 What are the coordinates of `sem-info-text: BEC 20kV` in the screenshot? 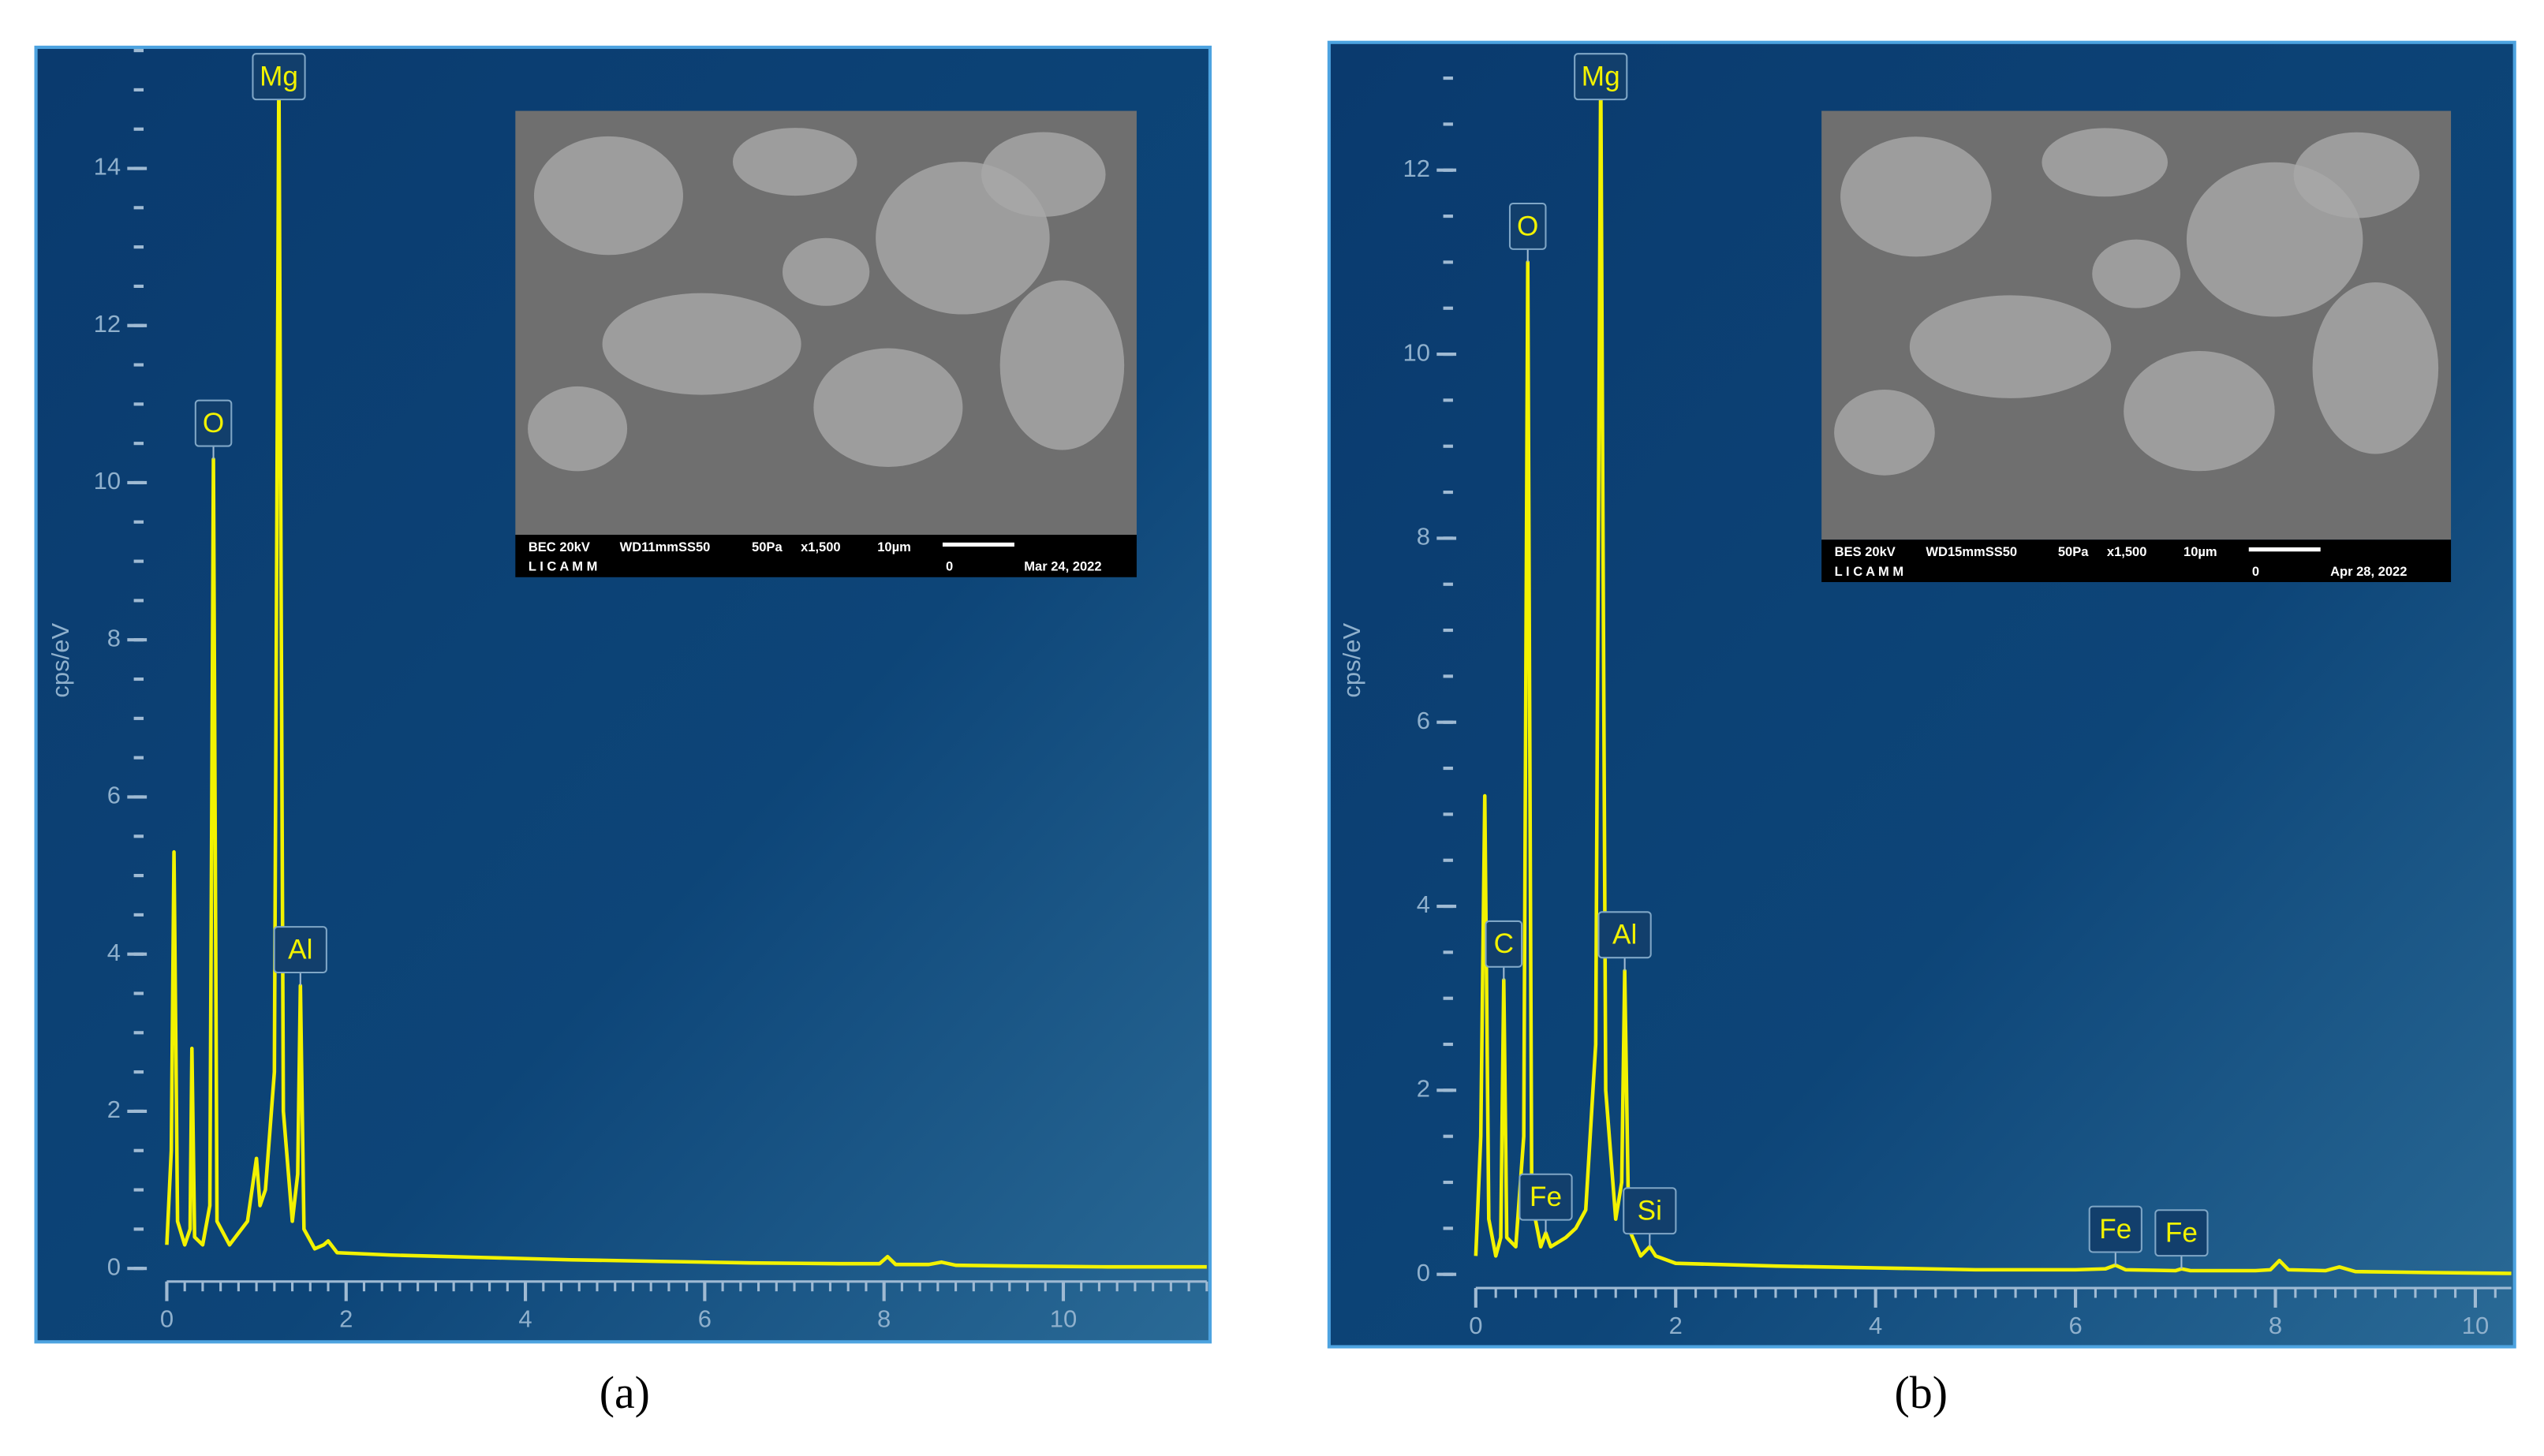 It's located at (559, 546).